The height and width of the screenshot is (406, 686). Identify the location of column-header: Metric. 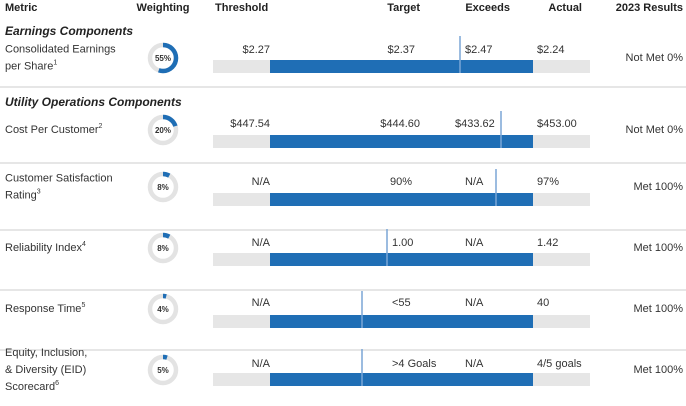
(21, 8).